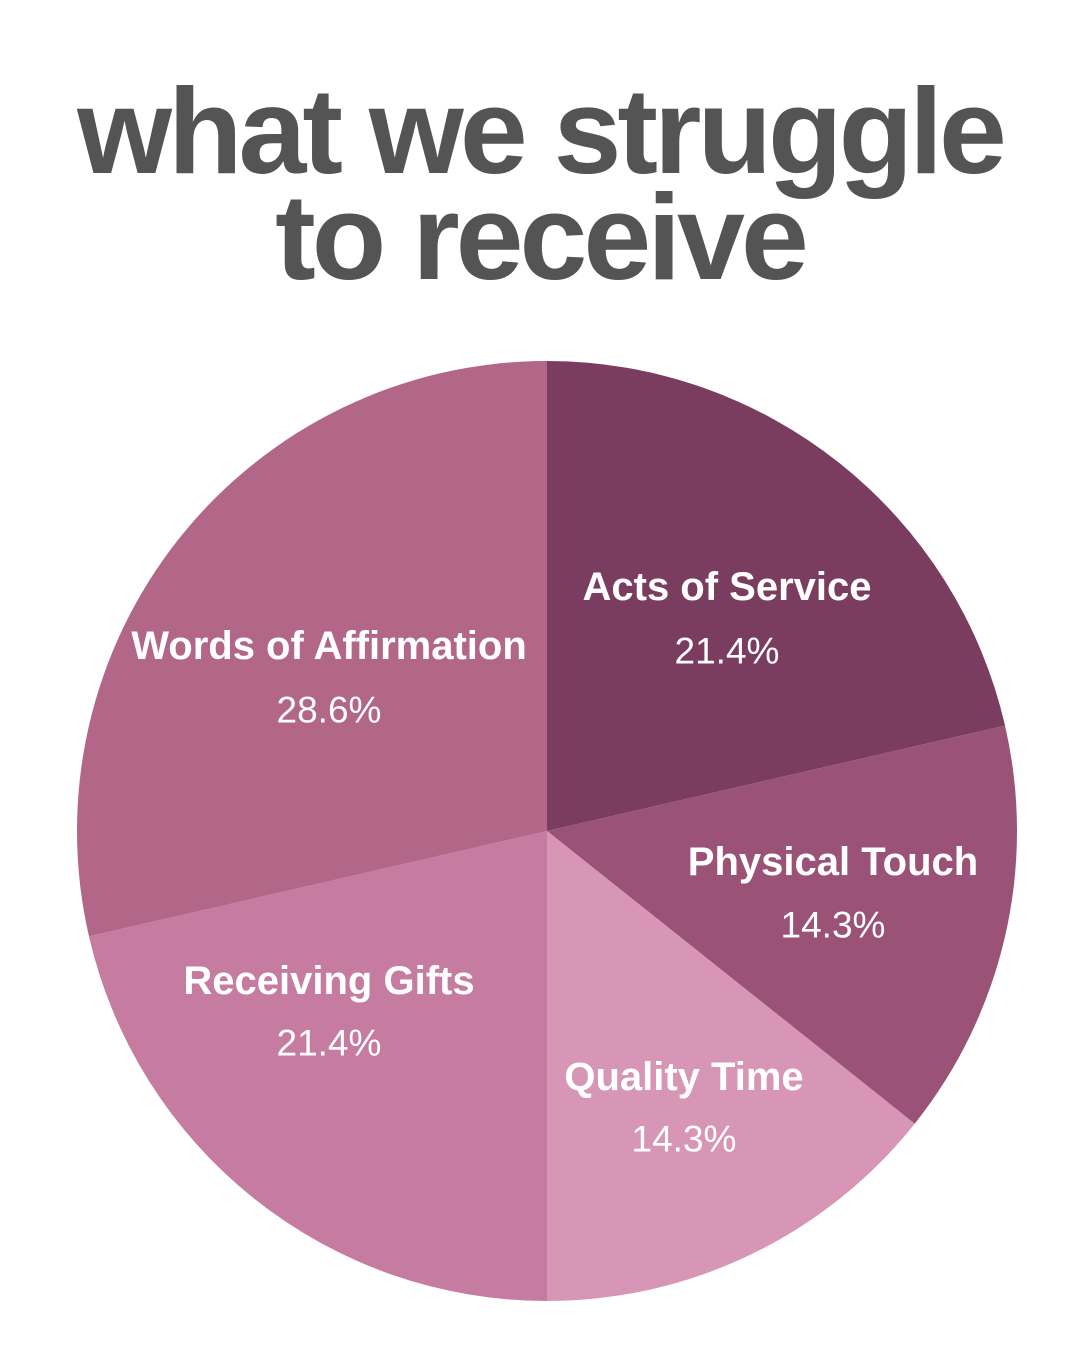 This screenshot has height=1350, width=1080. What do you see at coordinates (328, 981) in the screenshot?
I see `slice-label-receiving-gifts: Receiving Gifts` at bounding box center [328, 981].